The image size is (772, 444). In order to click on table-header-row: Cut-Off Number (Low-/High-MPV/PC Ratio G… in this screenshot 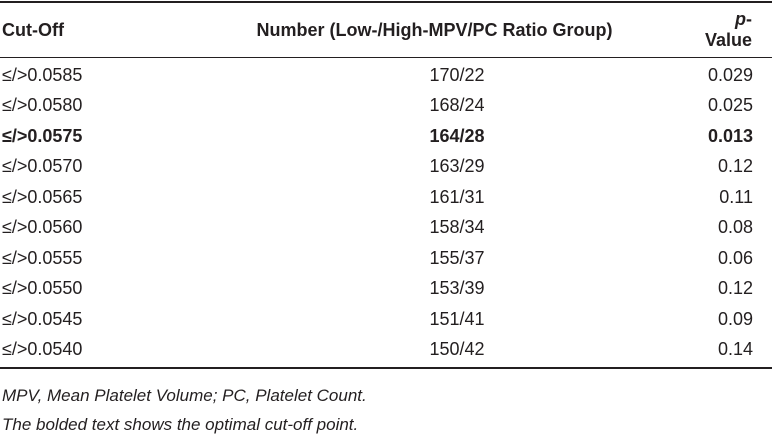, I will do `click(386, 30)`.